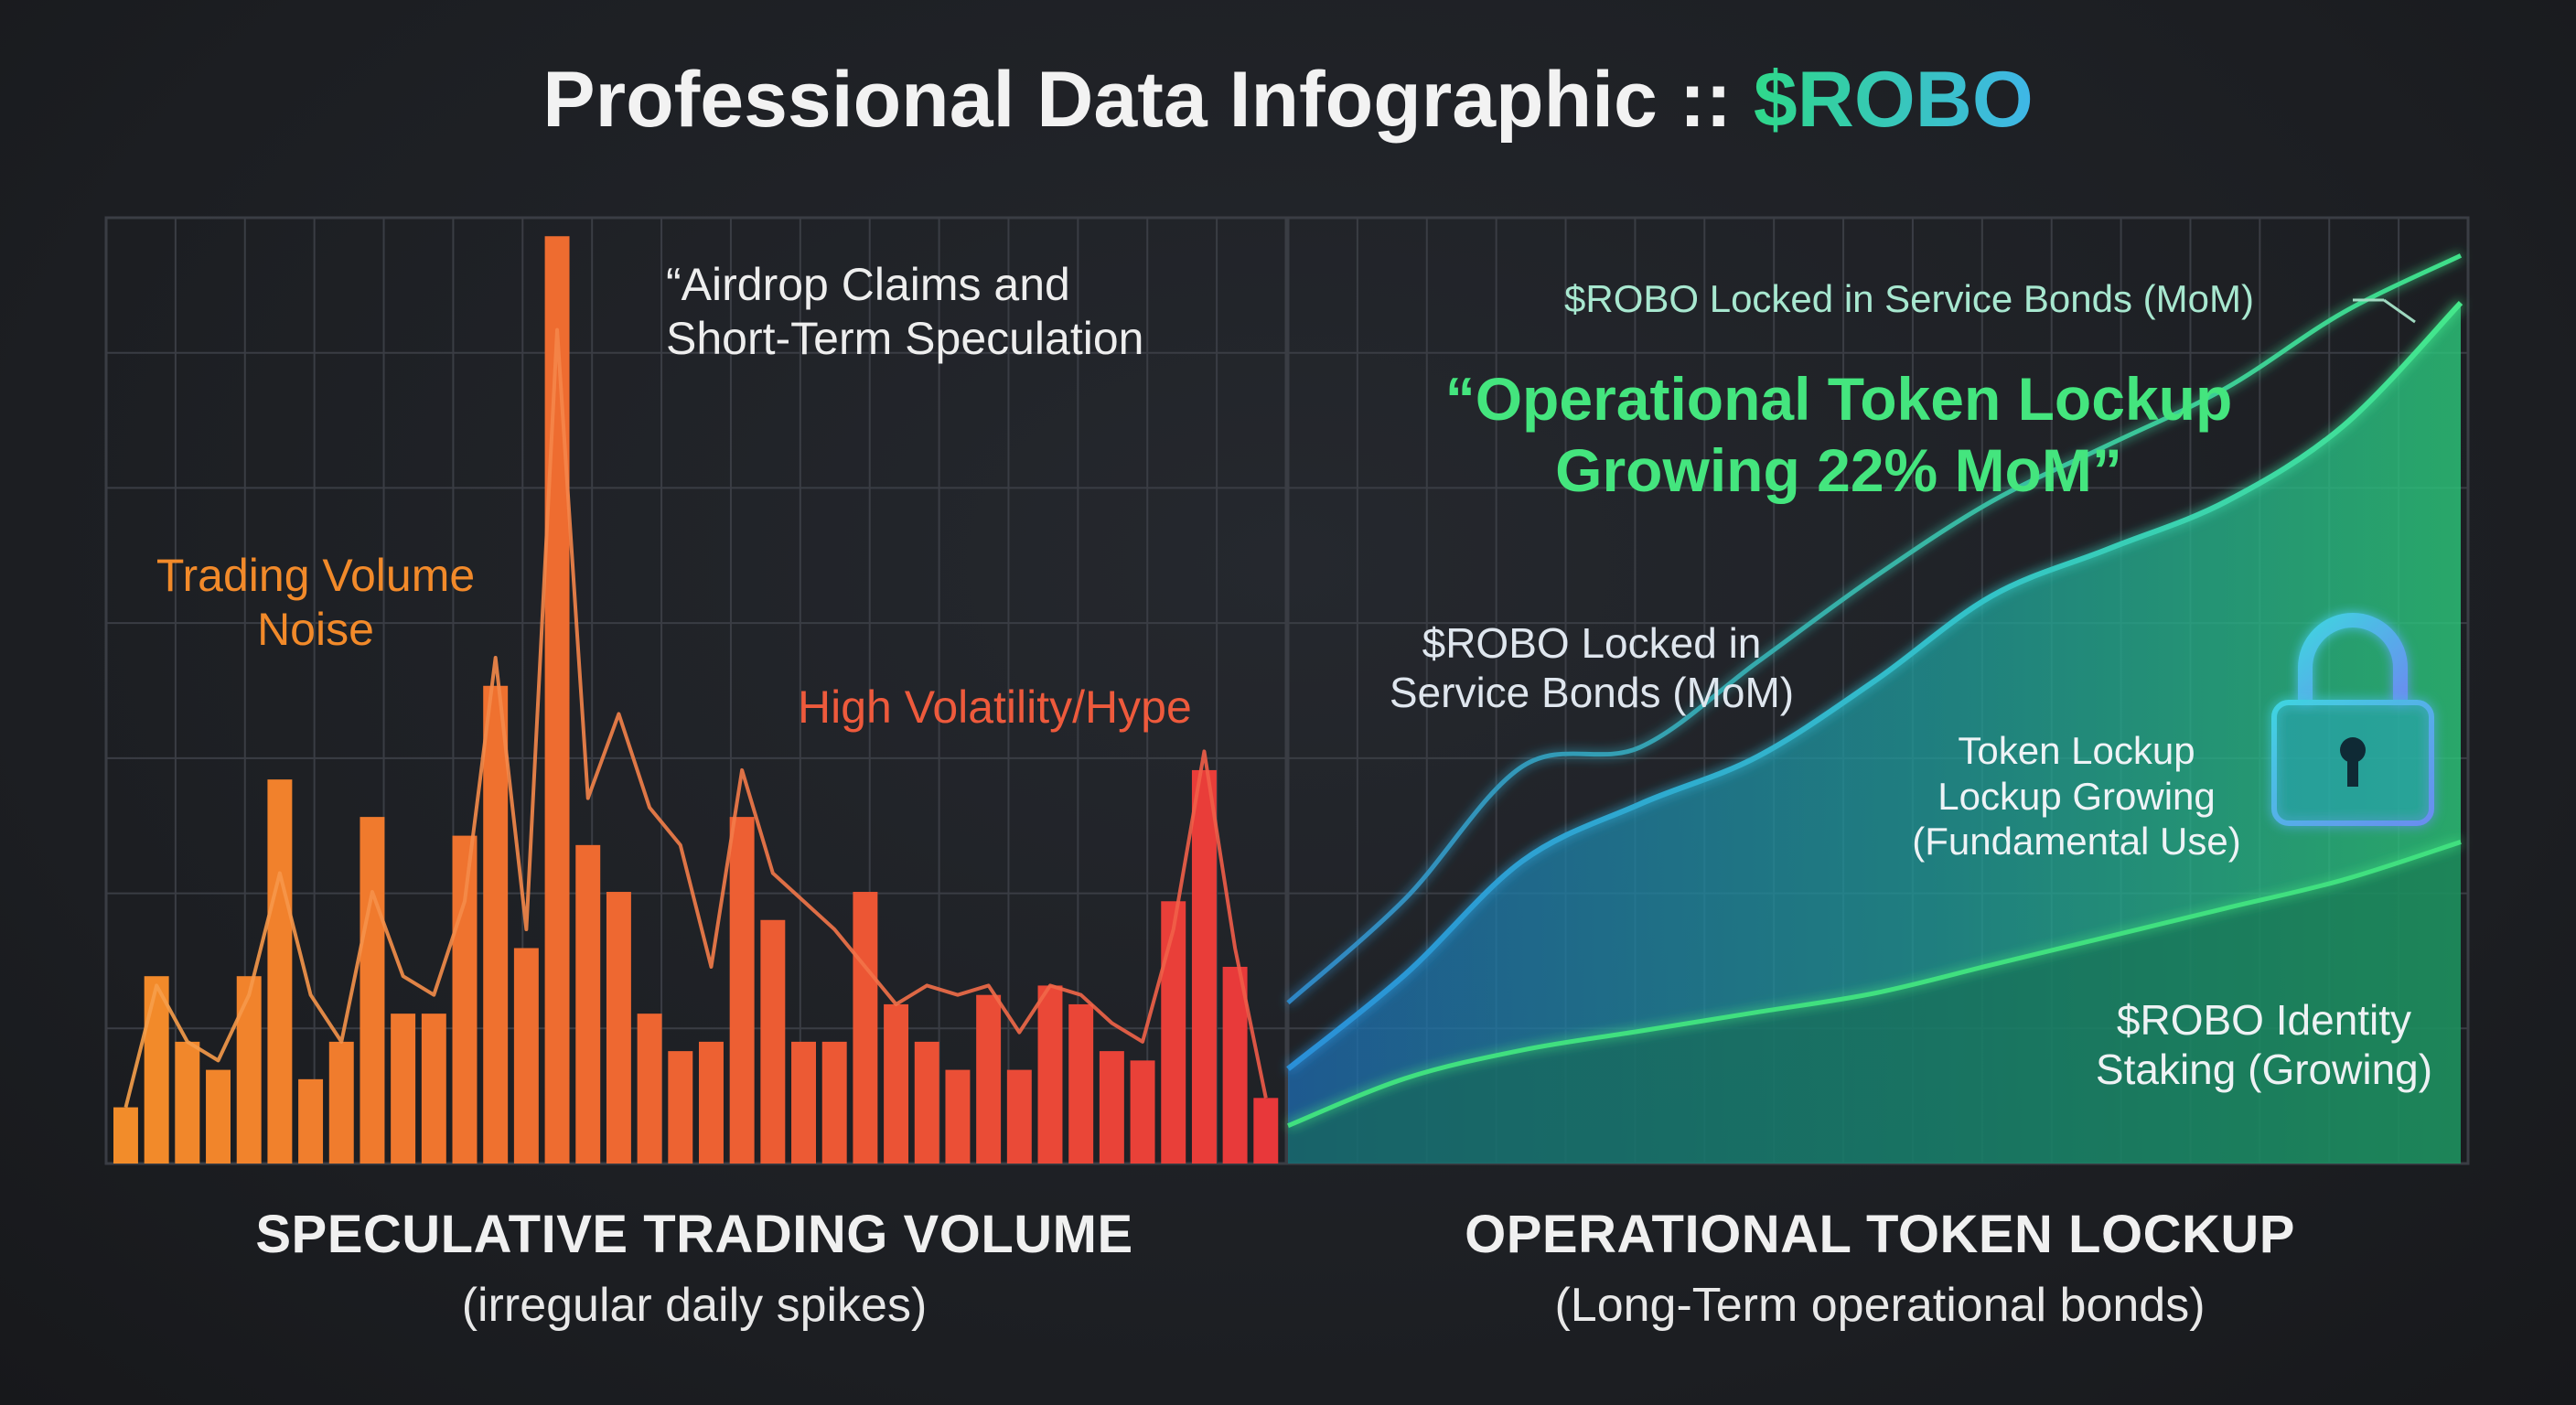 This screenshot has height=1405, width=2576. What do you see at coordinates (2353, 771) in the screenshot?
I see `lock-keyhole-slot` at bounding box center [2353, 771].